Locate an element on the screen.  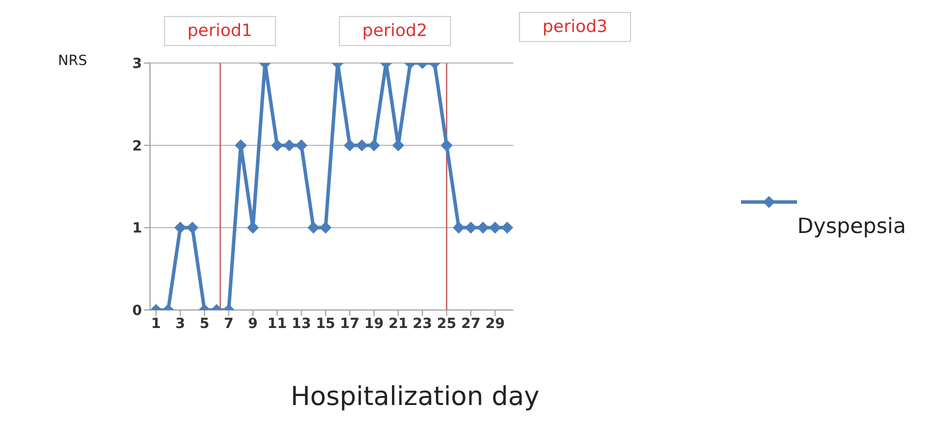
y-axis-title: NRS is located at coordinates (73, 61).